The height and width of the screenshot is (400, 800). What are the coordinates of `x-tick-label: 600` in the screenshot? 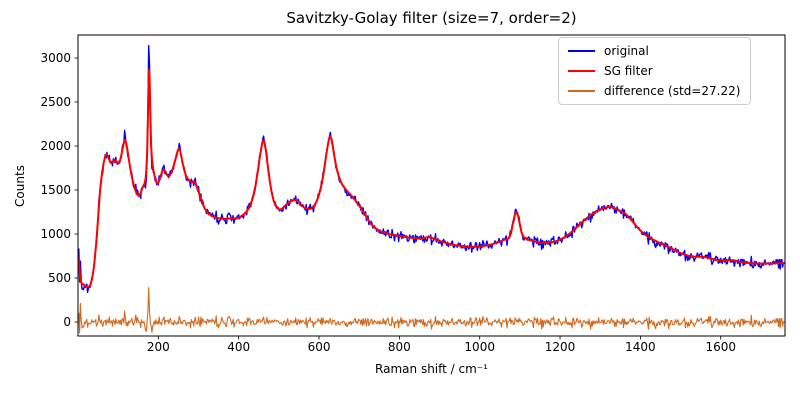 It's located at (319, 347).